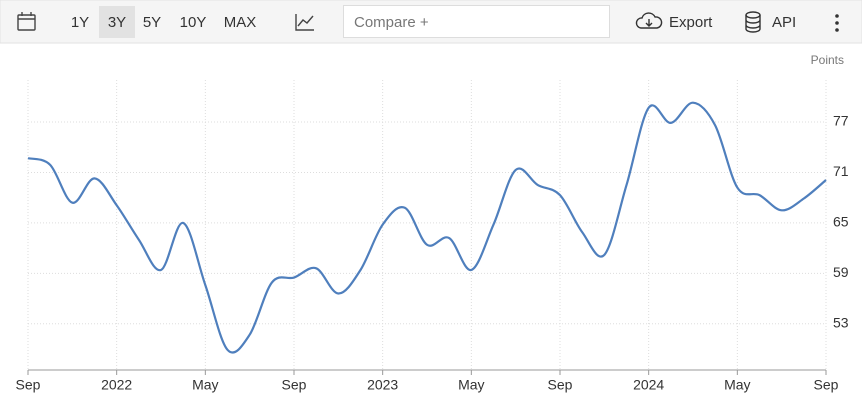 The image size is (862, 409). I want to click on x-tick-label: 2024, so click(648, 385).